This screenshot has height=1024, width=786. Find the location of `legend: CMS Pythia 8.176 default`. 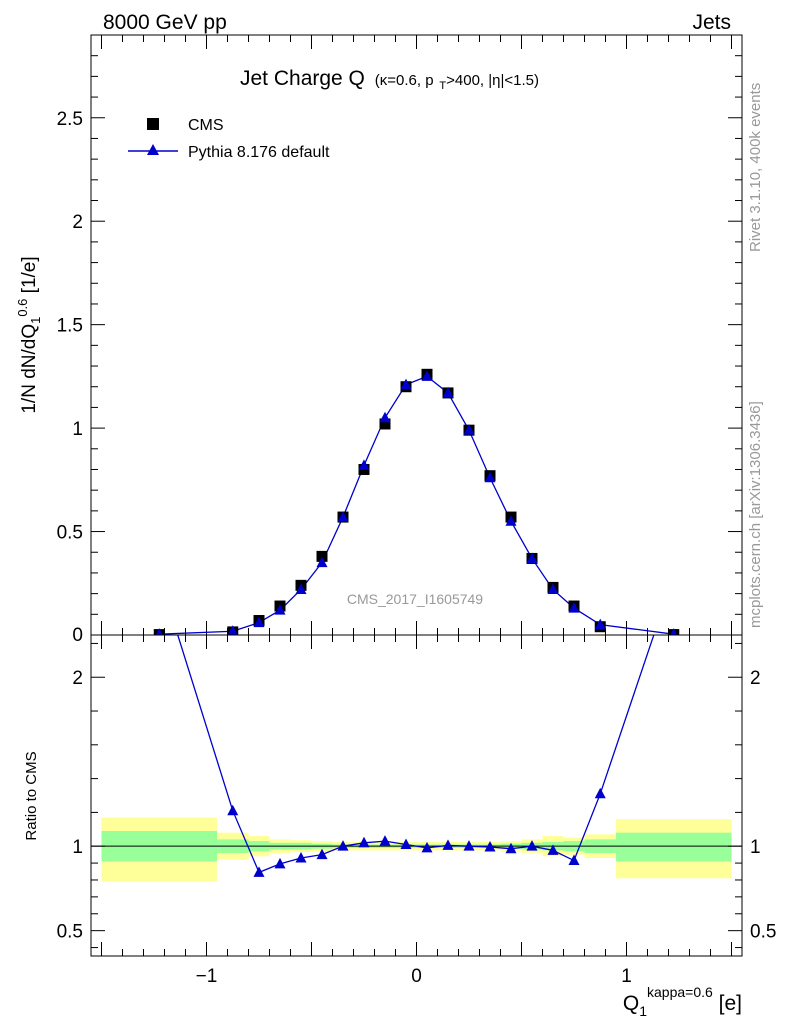

legend: CMS Pythia 8.176 default is located at coordinates (229, 139).